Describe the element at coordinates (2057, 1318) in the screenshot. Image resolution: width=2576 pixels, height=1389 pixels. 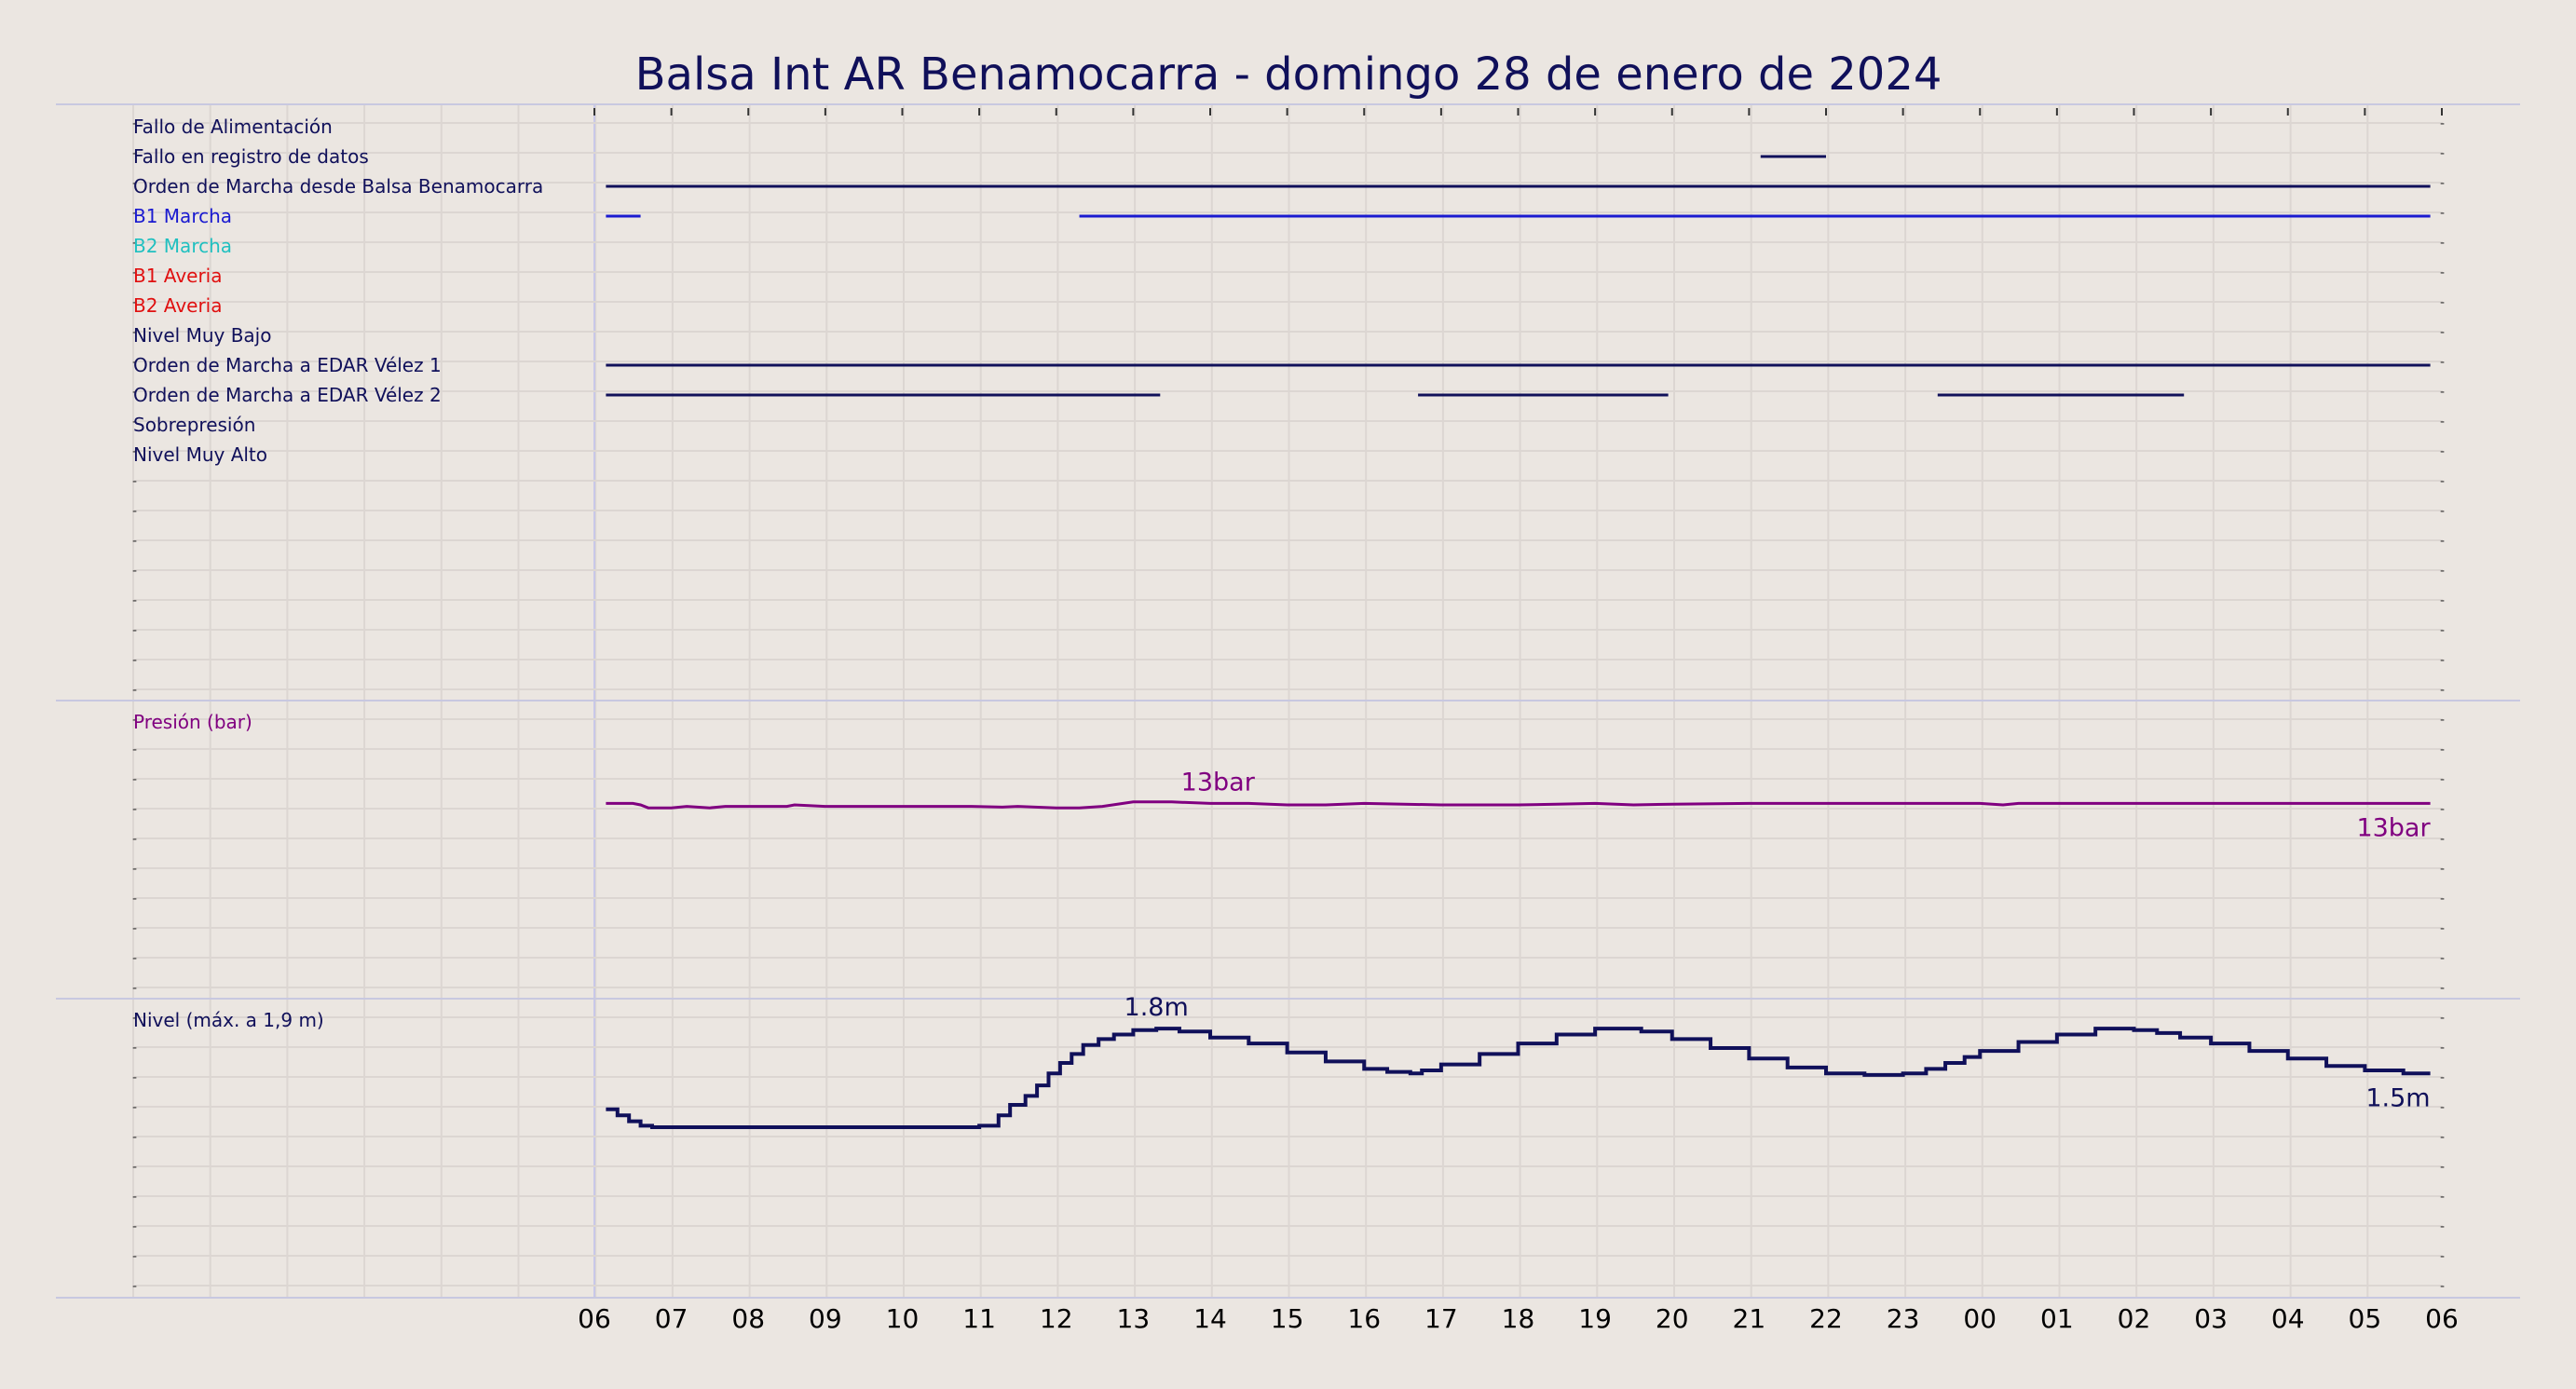
I see `x-tick-label: 01` at that location.